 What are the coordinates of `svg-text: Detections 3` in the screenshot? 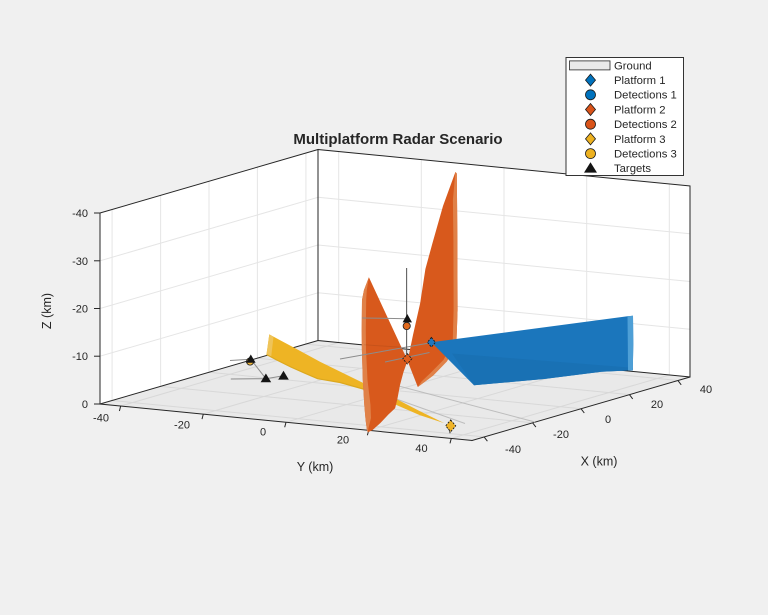 It's located at (645, 155).